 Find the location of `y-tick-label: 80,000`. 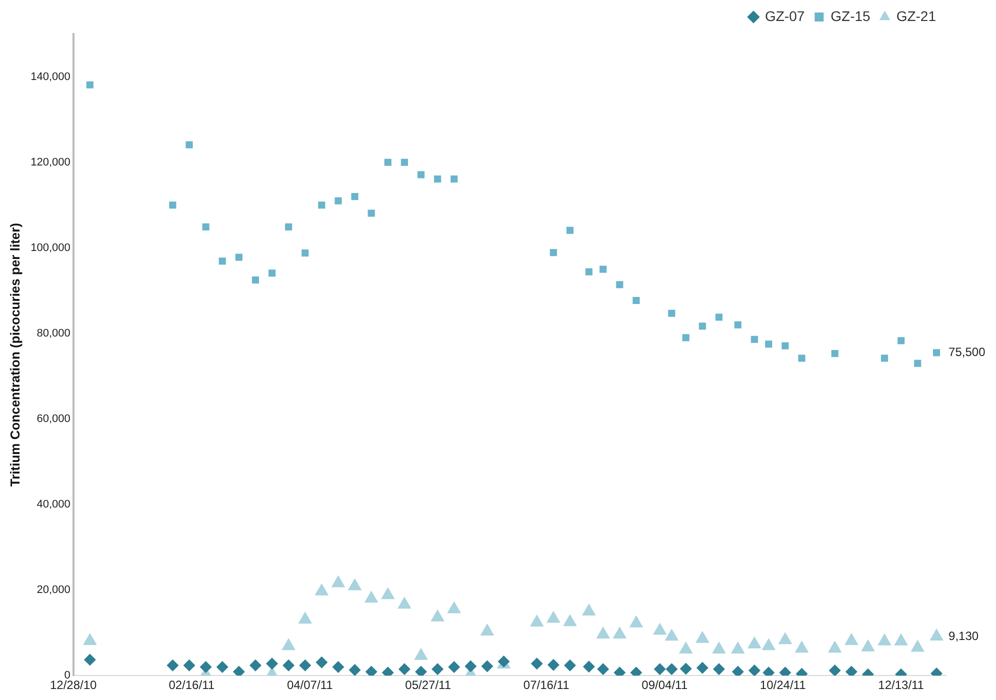

y-tick-label: 80,000 is located at coordinates (53, 333).